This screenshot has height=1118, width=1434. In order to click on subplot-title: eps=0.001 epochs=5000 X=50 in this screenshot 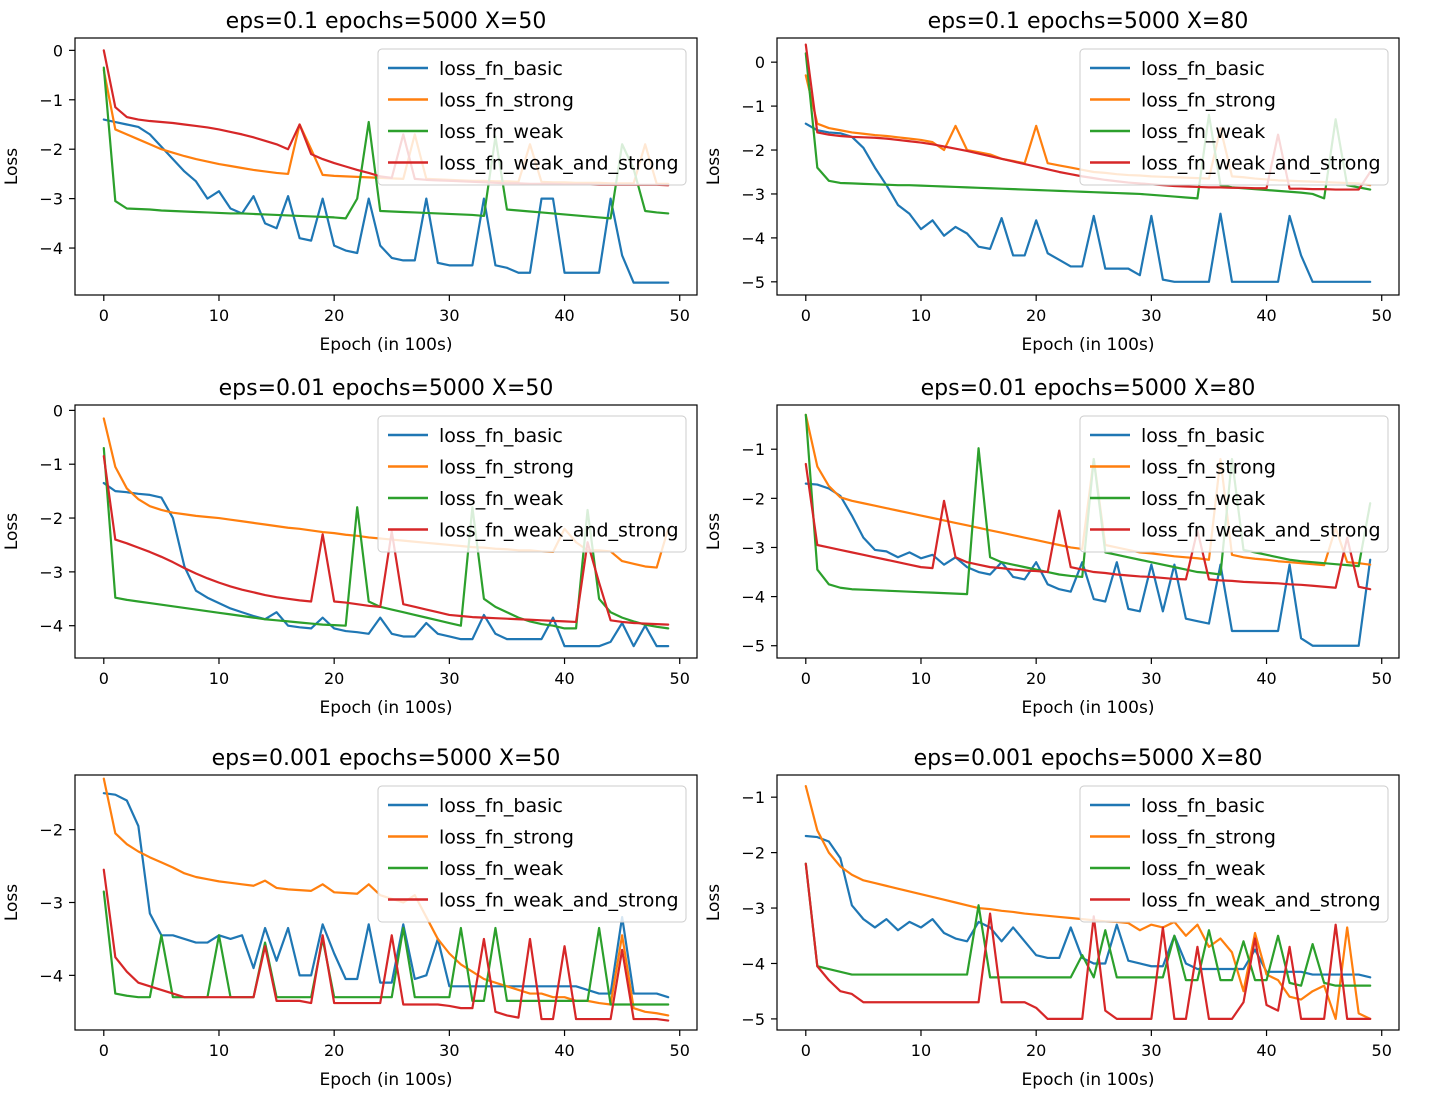, I will do `click(386, 758)`.